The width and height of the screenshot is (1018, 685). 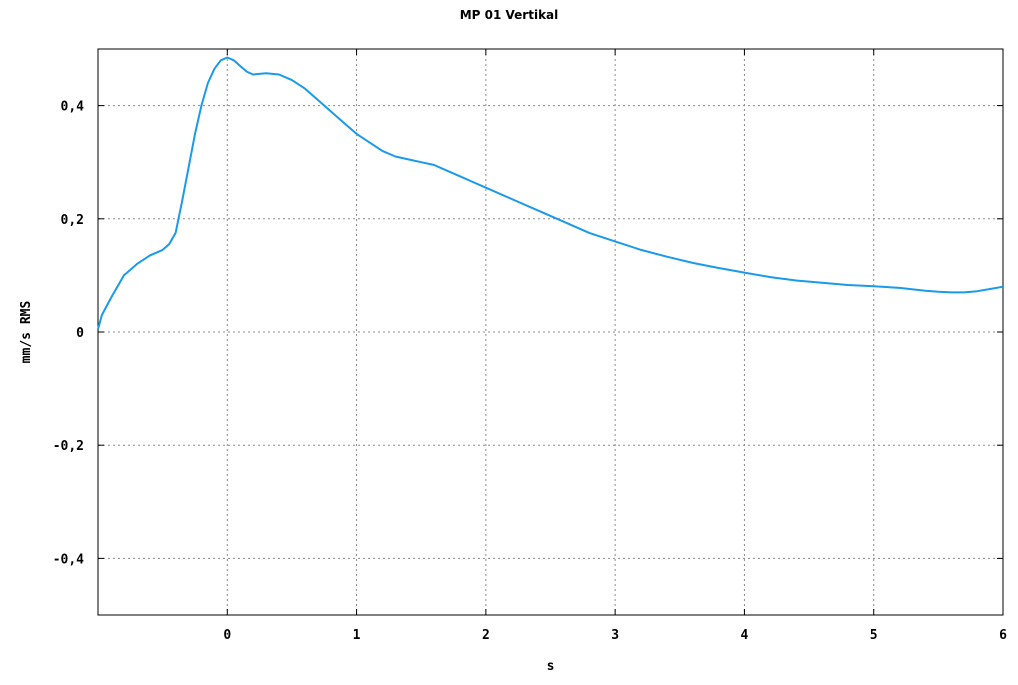 I want to click on y-tick-label: -0,4, so click(x=68, y=559).